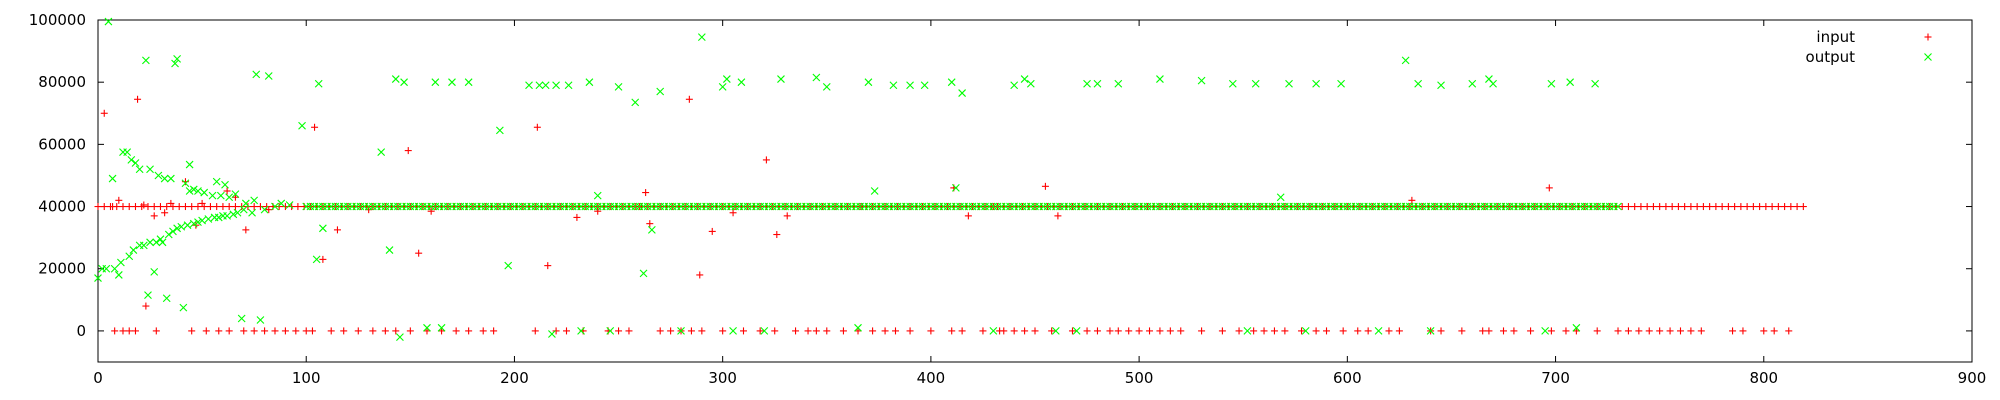  I want to click on x-tick-label: 0, so click(98, 378).